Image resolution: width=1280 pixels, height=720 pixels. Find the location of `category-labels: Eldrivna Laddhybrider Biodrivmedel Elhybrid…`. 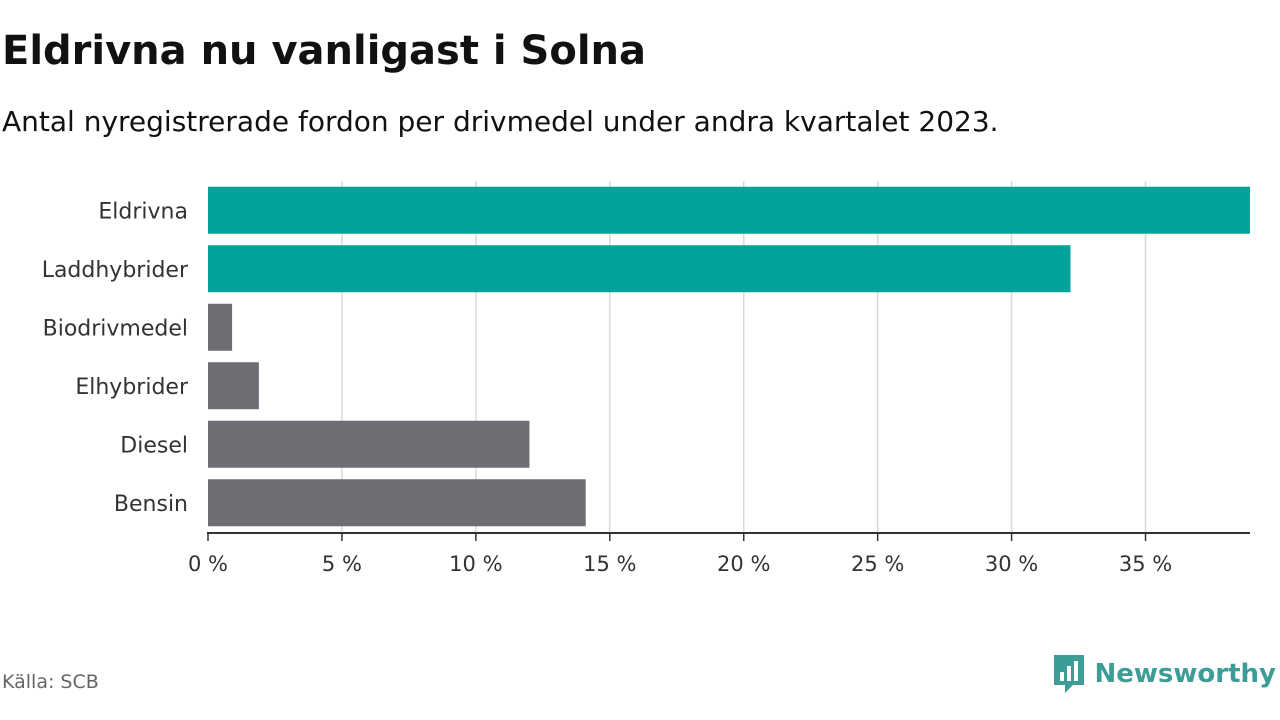

category-labels: Eldrivna Laddhybrider Biodrivmedel Elhybrid… is located at coordinates (115, 358).